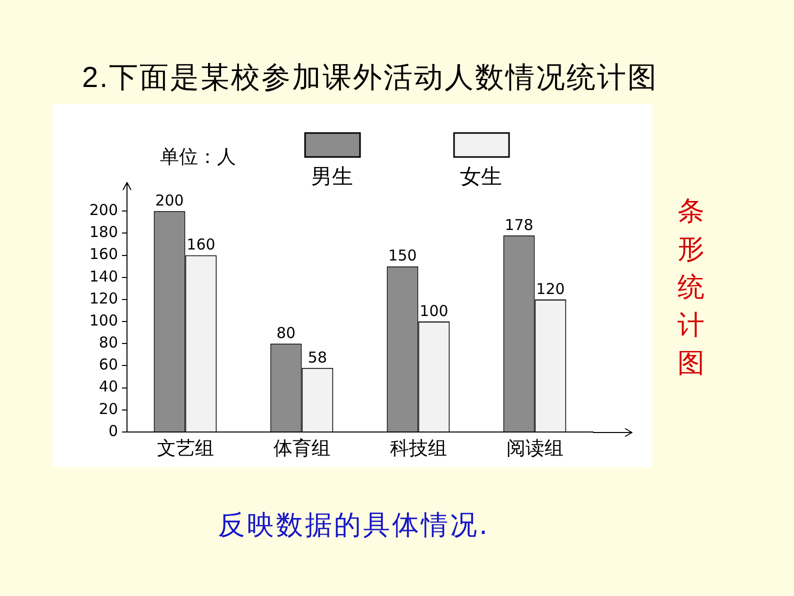  Describe the element at coordinates (535, 448) in the screenshot. I see `x-tick-label: 阅读组` at that location.